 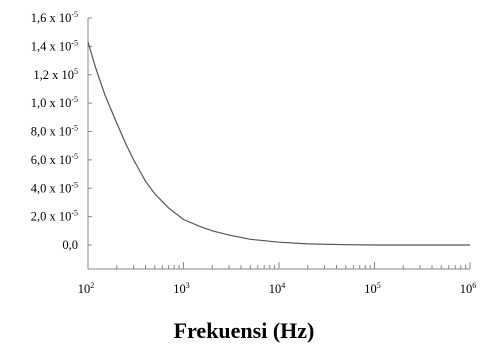 I want to click on y-tick-label: 1,6 x 10⁻⁵, so click(x=54, y=17).